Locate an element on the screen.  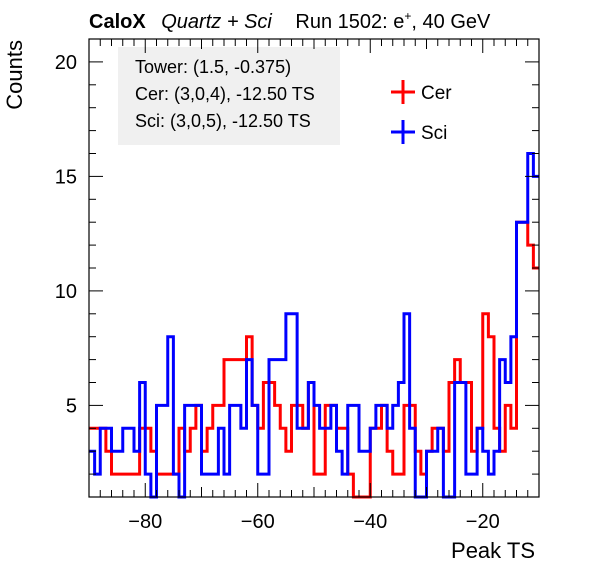
legend-label-sci: Sci is located at coordinates (434, 133).